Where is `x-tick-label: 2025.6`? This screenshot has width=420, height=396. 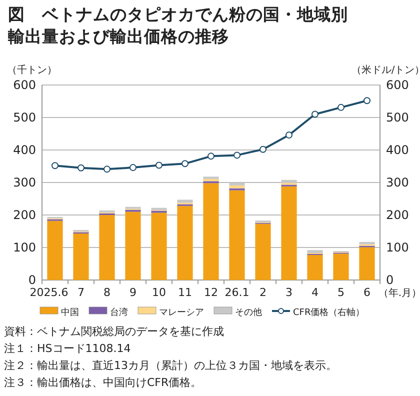 x-tick-label: 2025.6 is located at coordinates (49, 292).